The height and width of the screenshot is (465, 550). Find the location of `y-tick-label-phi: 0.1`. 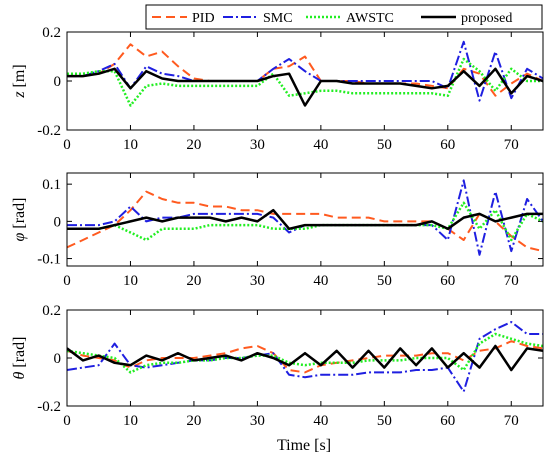

y-tick-label-phi: 0.1 is located at coordinates (51, 185).